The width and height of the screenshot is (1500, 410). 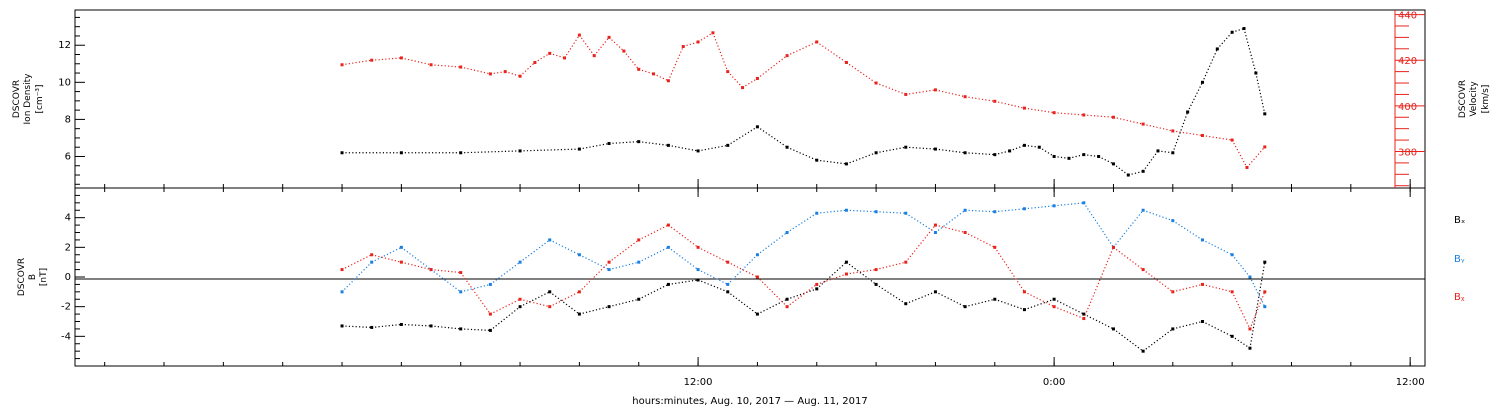 I want to click on velocity-tick-label: 400, so click(x=1407, y=107).